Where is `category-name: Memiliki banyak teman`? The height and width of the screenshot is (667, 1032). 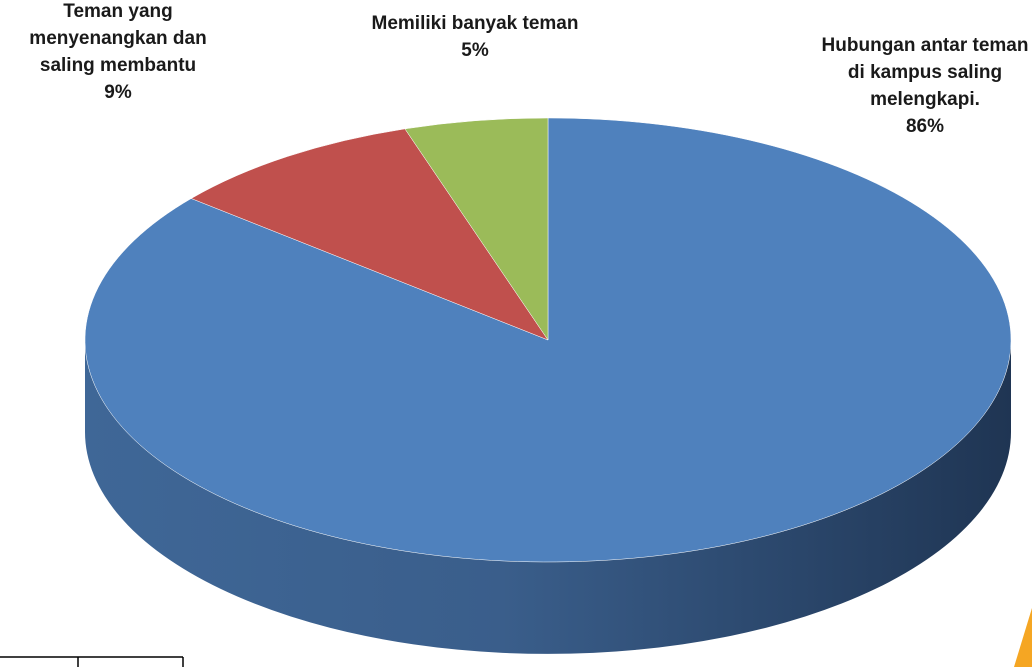 category-name: Memiliki banyak teman is located at coordinates (475, 23).